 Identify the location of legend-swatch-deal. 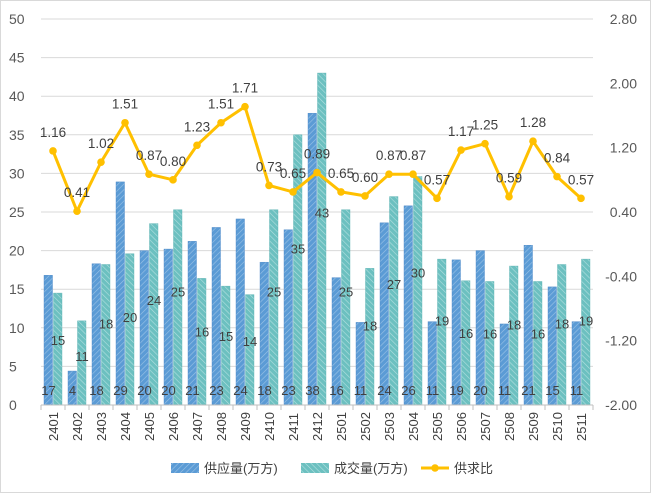
(315, 468).